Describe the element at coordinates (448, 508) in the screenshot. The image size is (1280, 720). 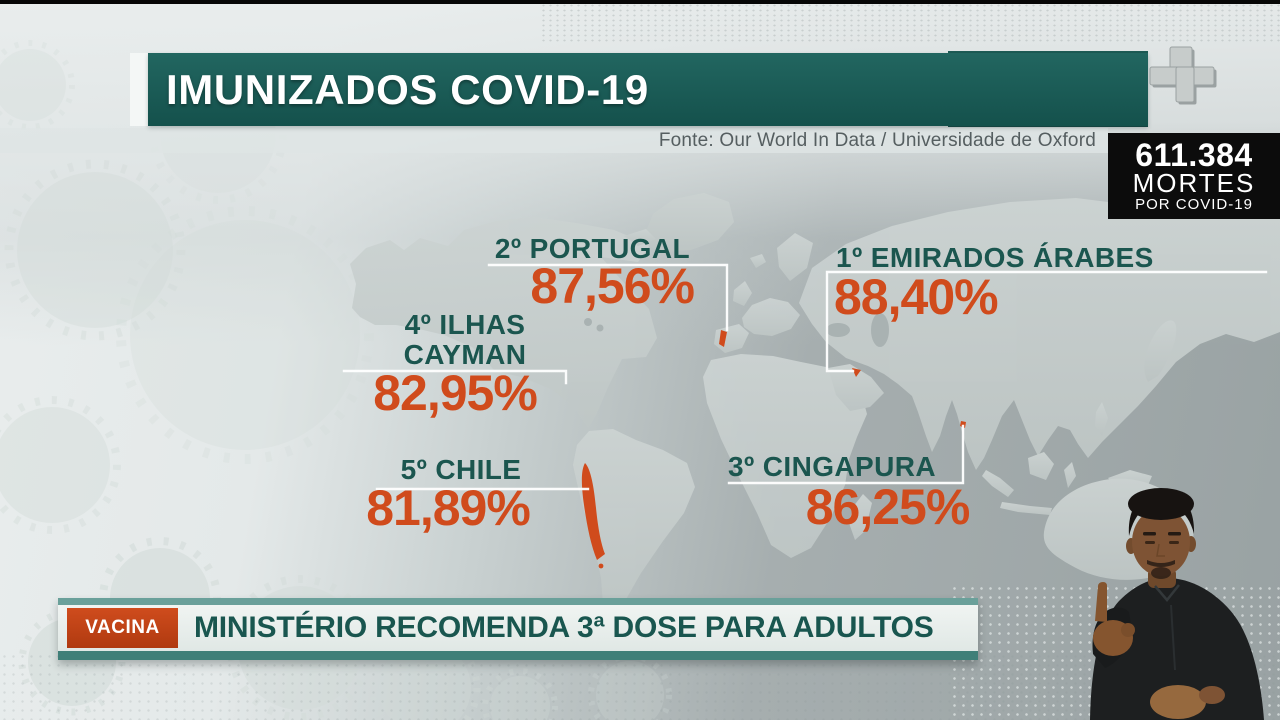
I see `country-value-chile: 81,89%` at that location.